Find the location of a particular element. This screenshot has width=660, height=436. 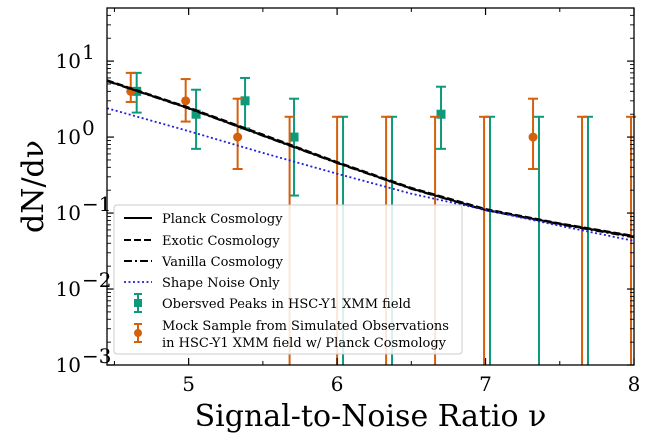

legend-label-line: Exotic Cosmology is located at coordinates (221, 241).